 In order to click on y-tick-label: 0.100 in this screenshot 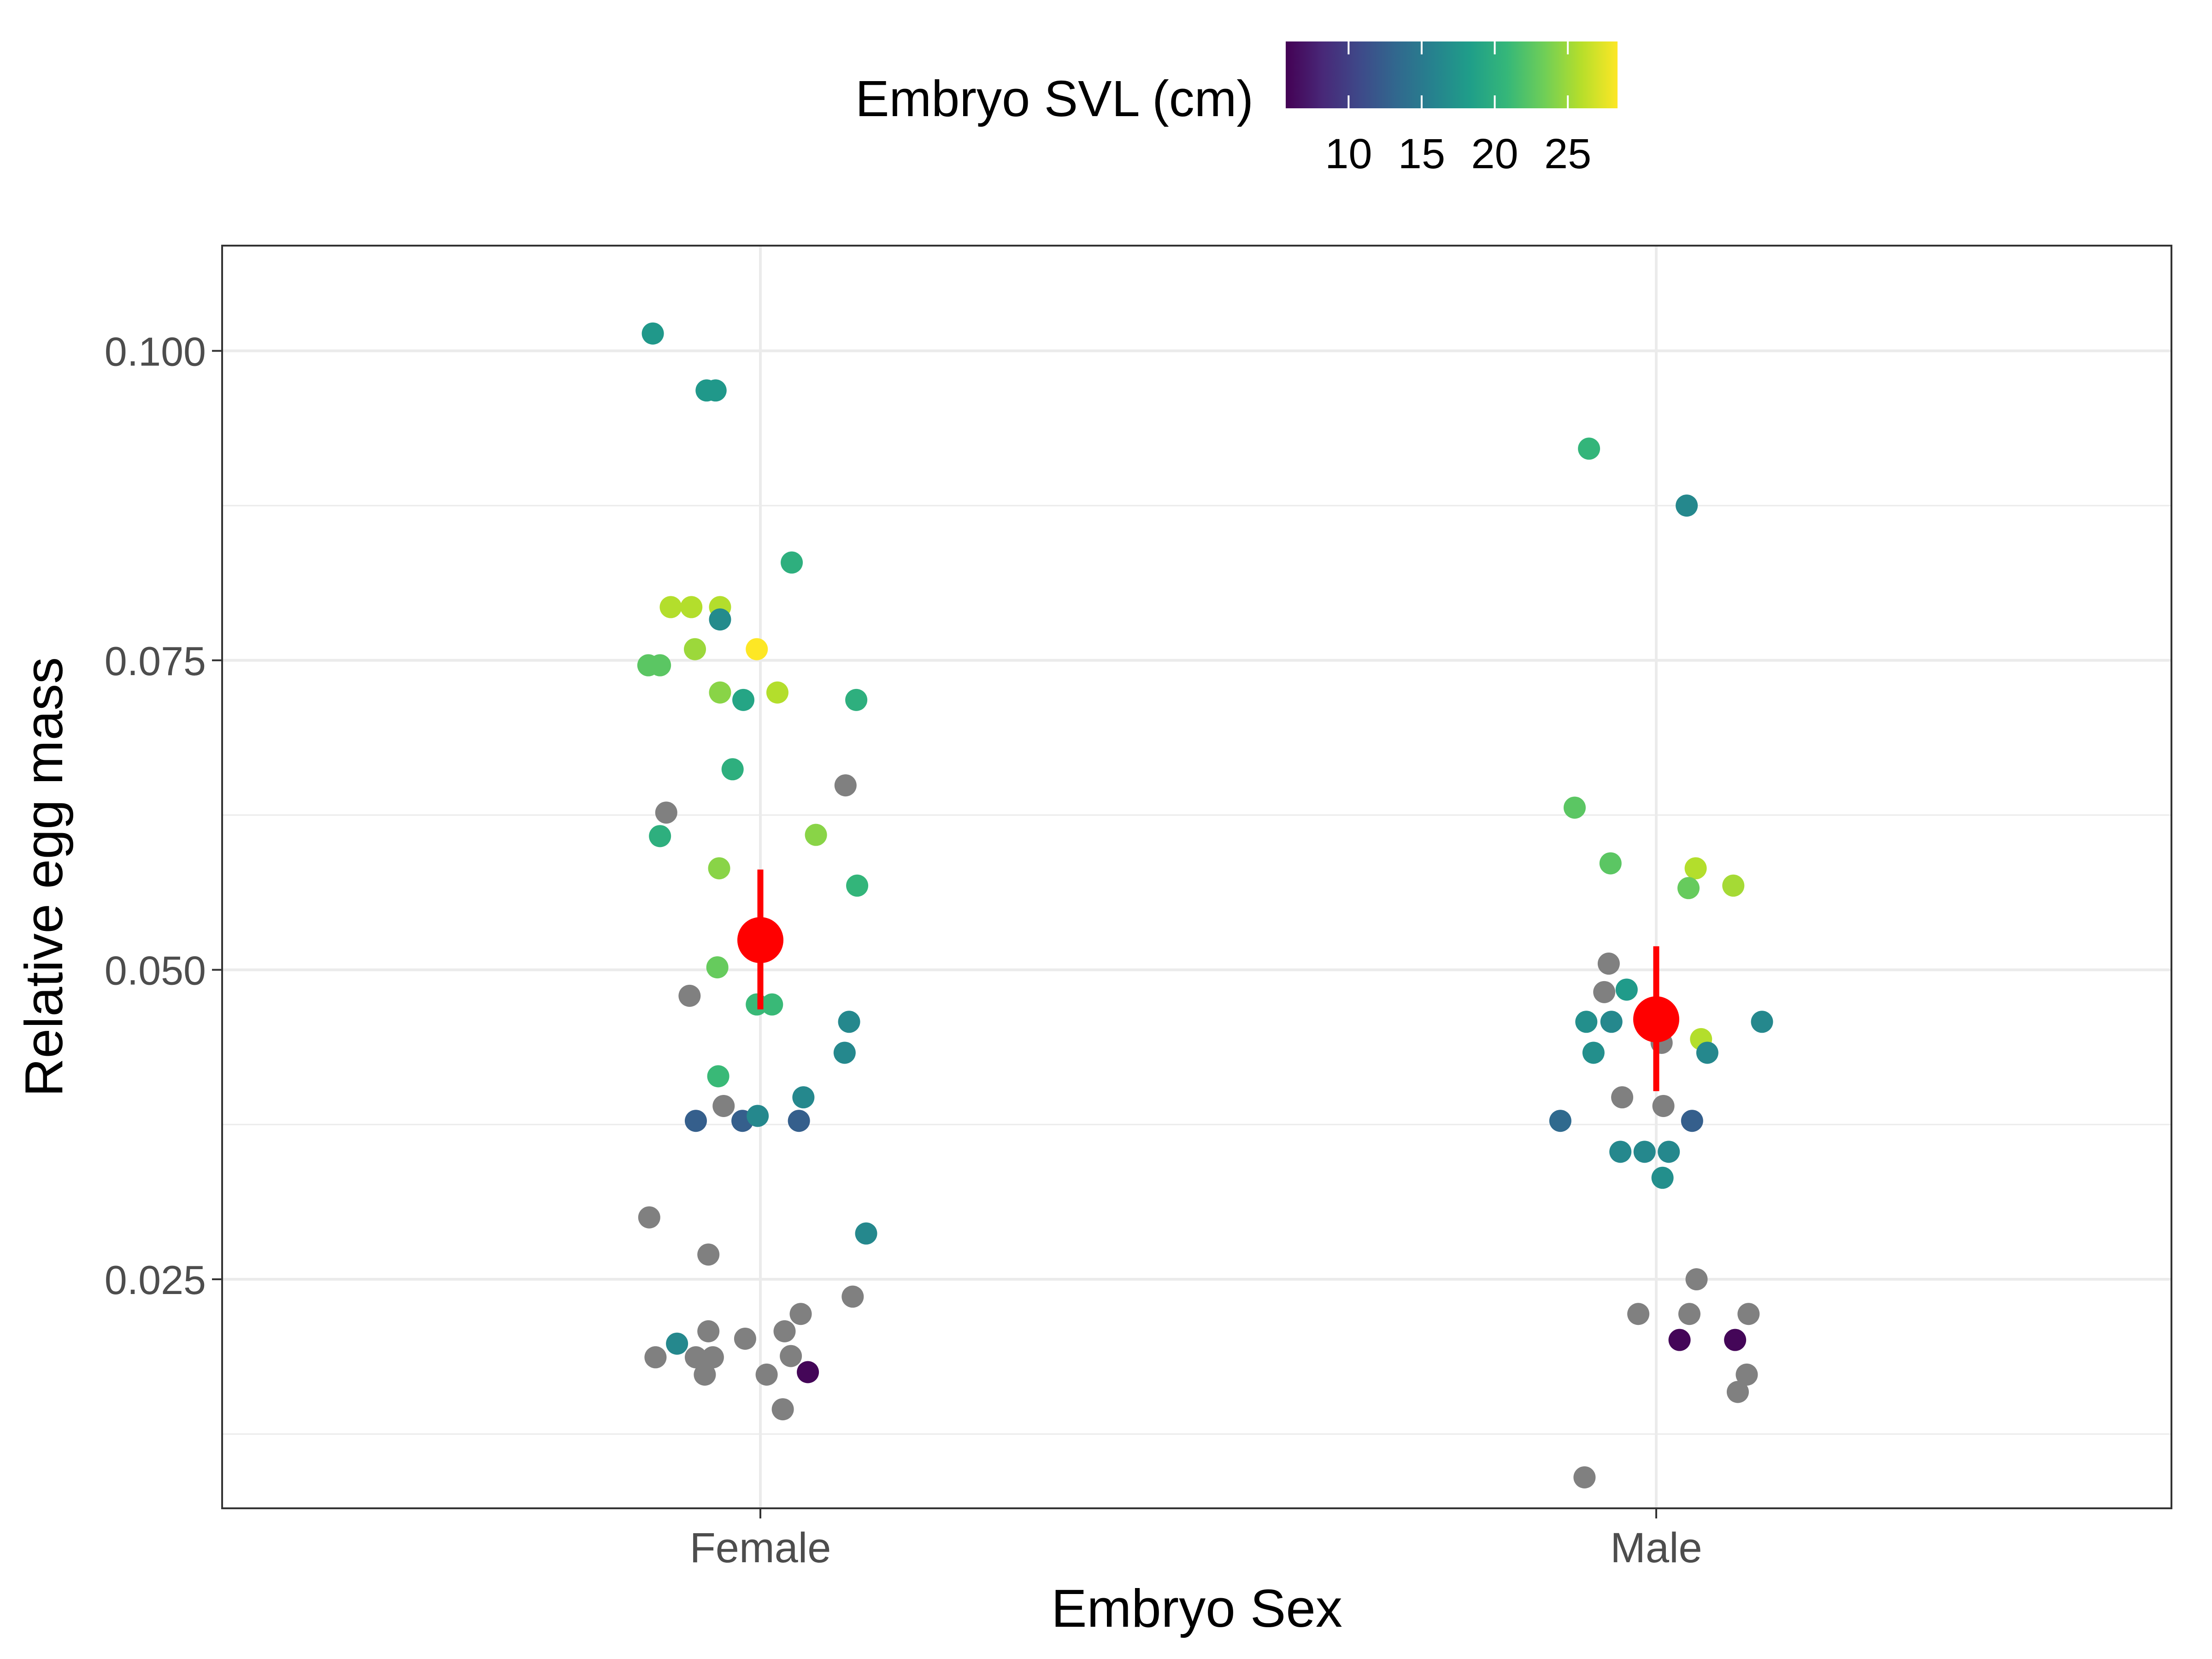, I will do `click(155, 351)`.